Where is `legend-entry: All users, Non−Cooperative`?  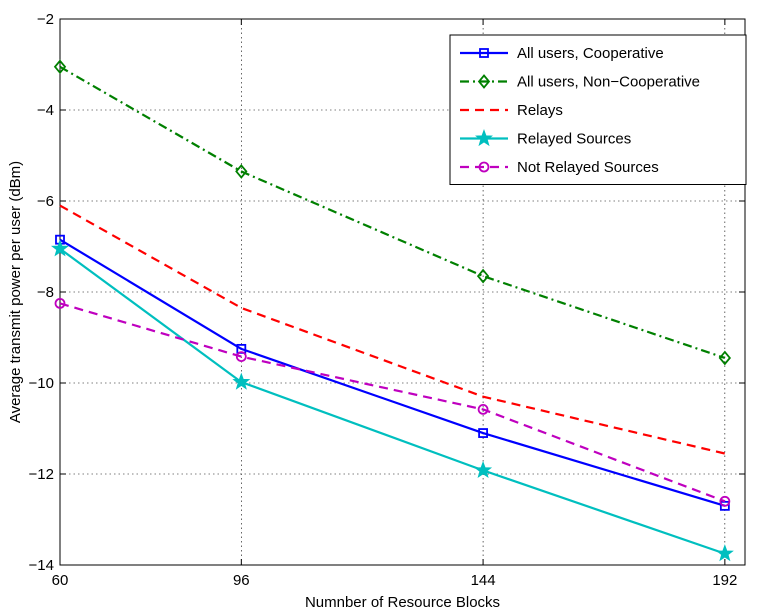 legend-entry: All users, Non−Cooperative is located at coordinates (580, 82).